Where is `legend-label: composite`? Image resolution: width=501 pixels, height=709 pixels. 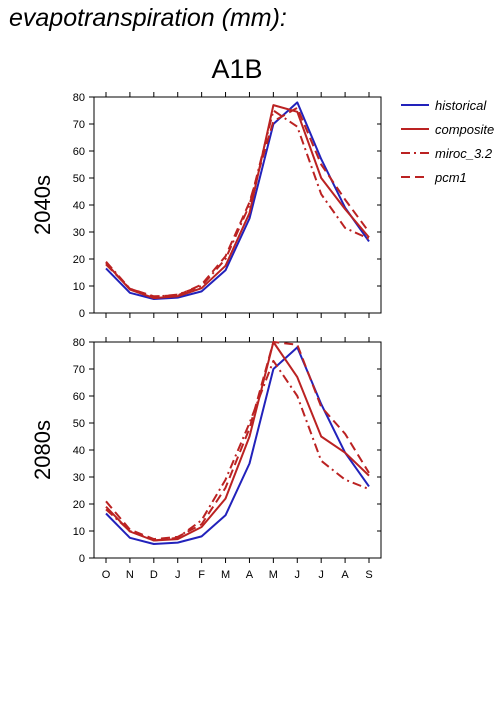 legend-label: composite is located at coordinates (464, 129).